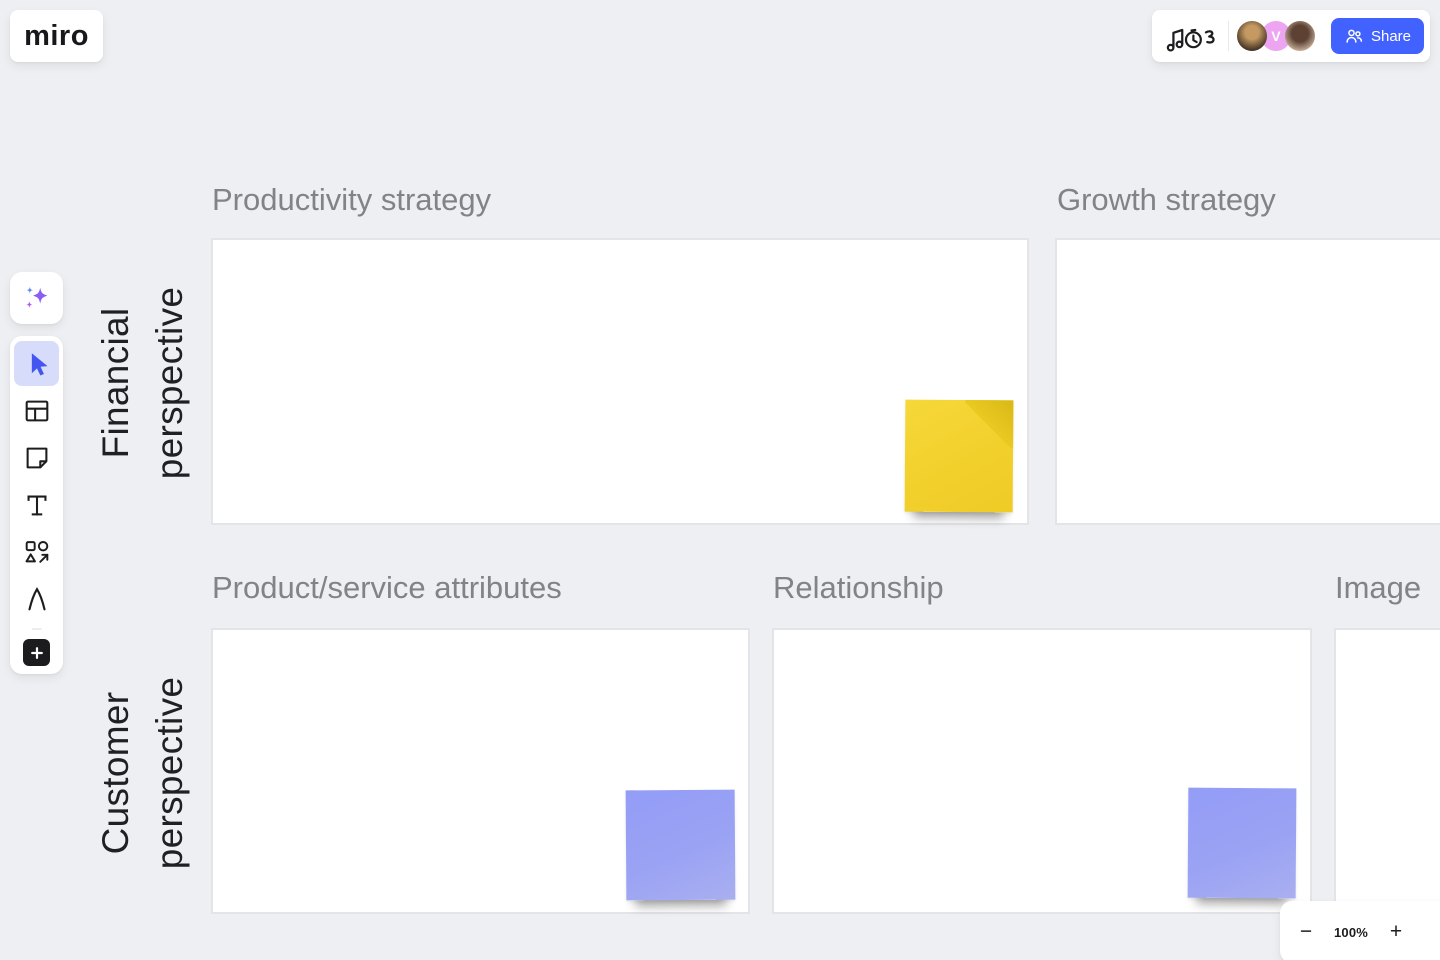 This screenshot has height=960, width=1440. Describe the element at coordinates (1387, 771) in the screenshot. I see `frame-image` at that location.